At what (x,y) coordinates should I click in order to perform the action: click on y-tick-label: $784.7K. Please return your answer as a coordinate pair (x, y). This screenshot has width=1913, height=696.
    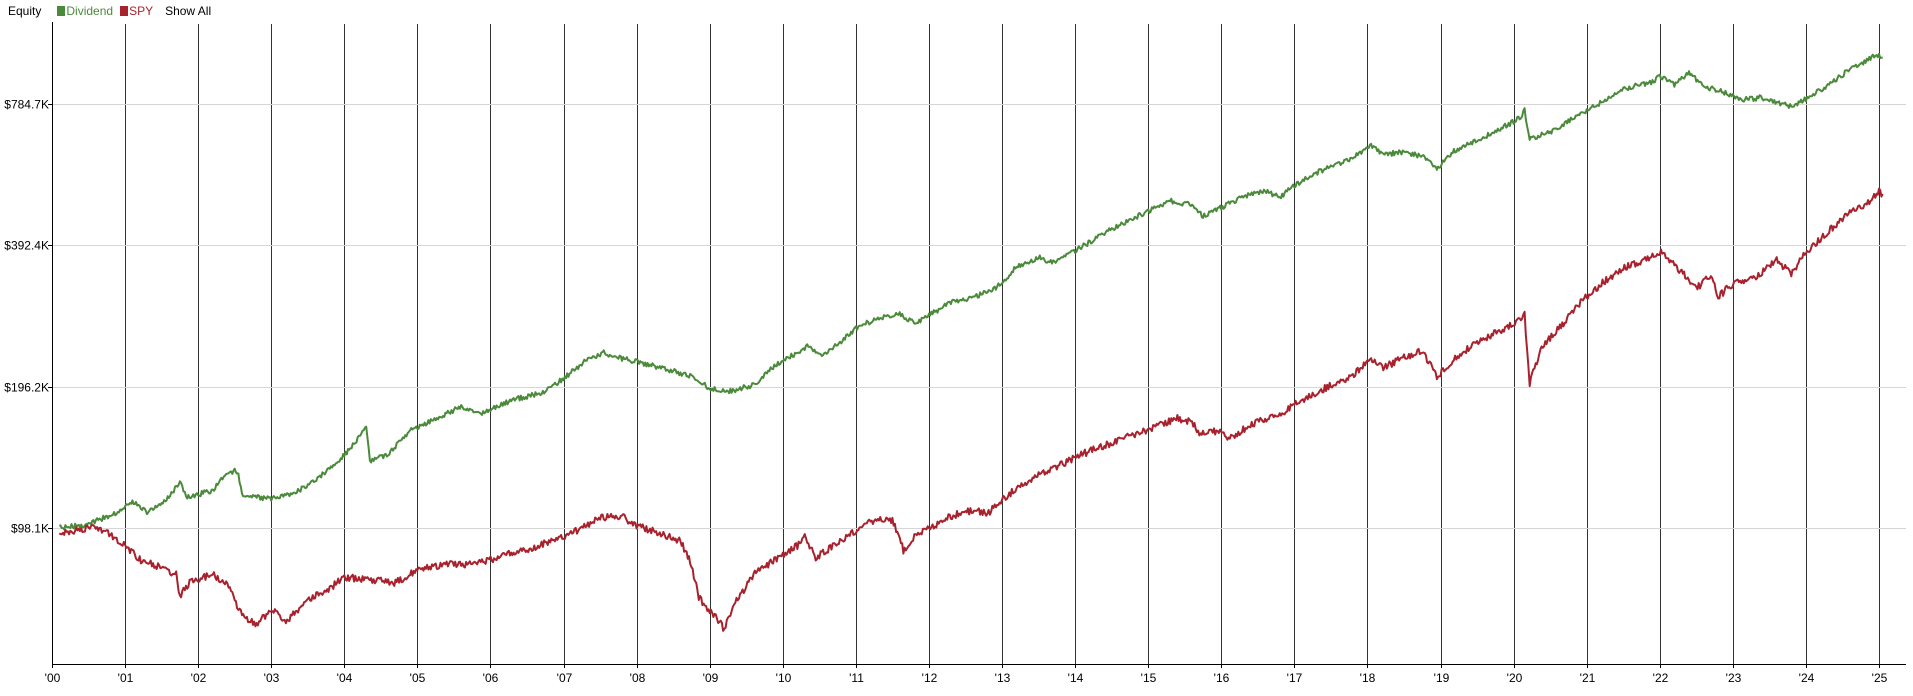
    Looking at the image, I should click on (26, 105).